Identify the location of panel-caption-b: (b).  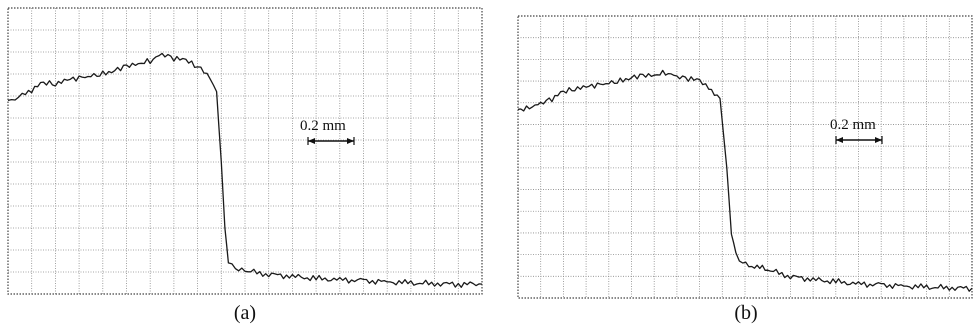
(746, 313).